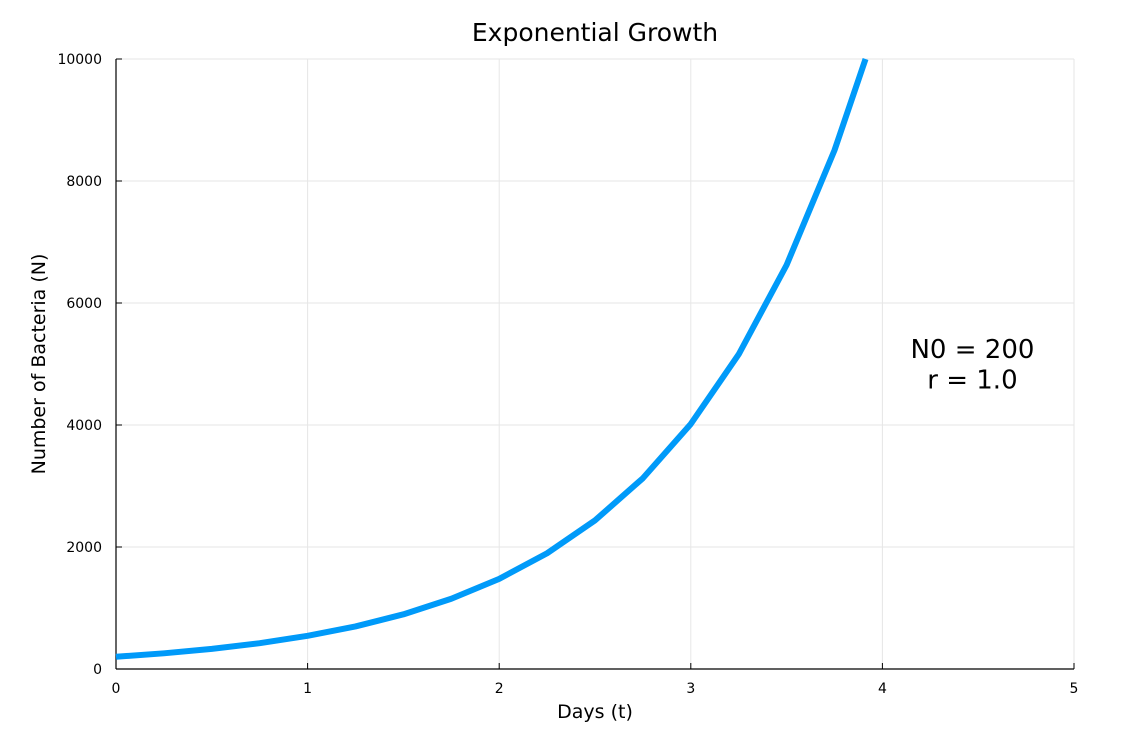 The image size is (1122, 739). Describe the element at coordinates (84, 182) in the screenshot. I see `y-tick-label: 8000` at that location.